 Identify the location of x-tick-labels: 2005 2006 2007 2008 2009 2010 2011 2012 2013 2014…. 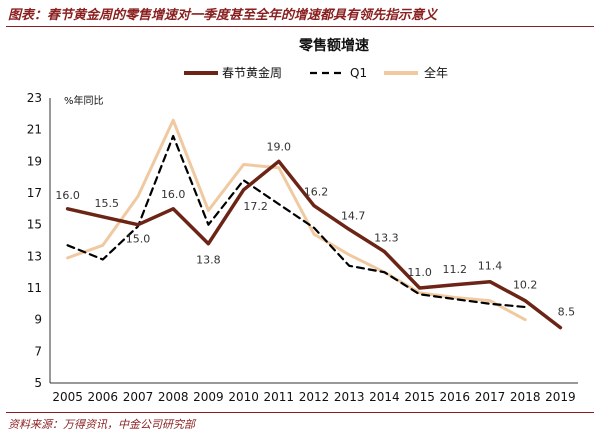
(313, 397).